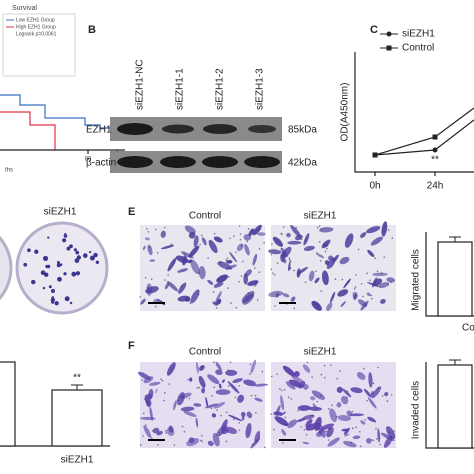 The image size is (474, 474). I want to click on row-label: EZH1, so click(99, 130).